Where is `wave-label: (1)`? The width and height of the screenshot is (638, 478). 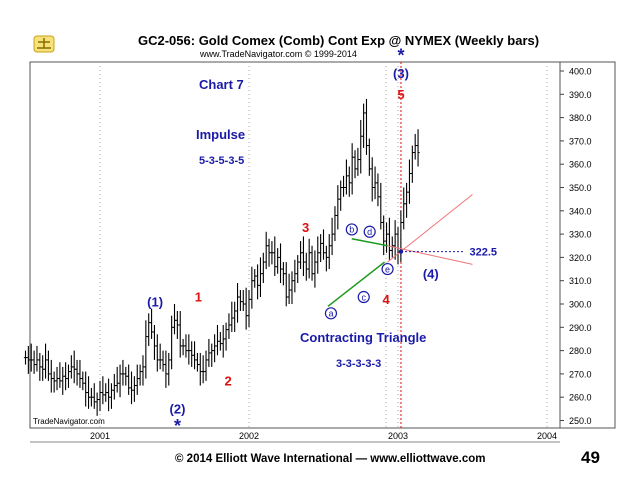 wave-label: (1) is located at coordinates (155, 301).